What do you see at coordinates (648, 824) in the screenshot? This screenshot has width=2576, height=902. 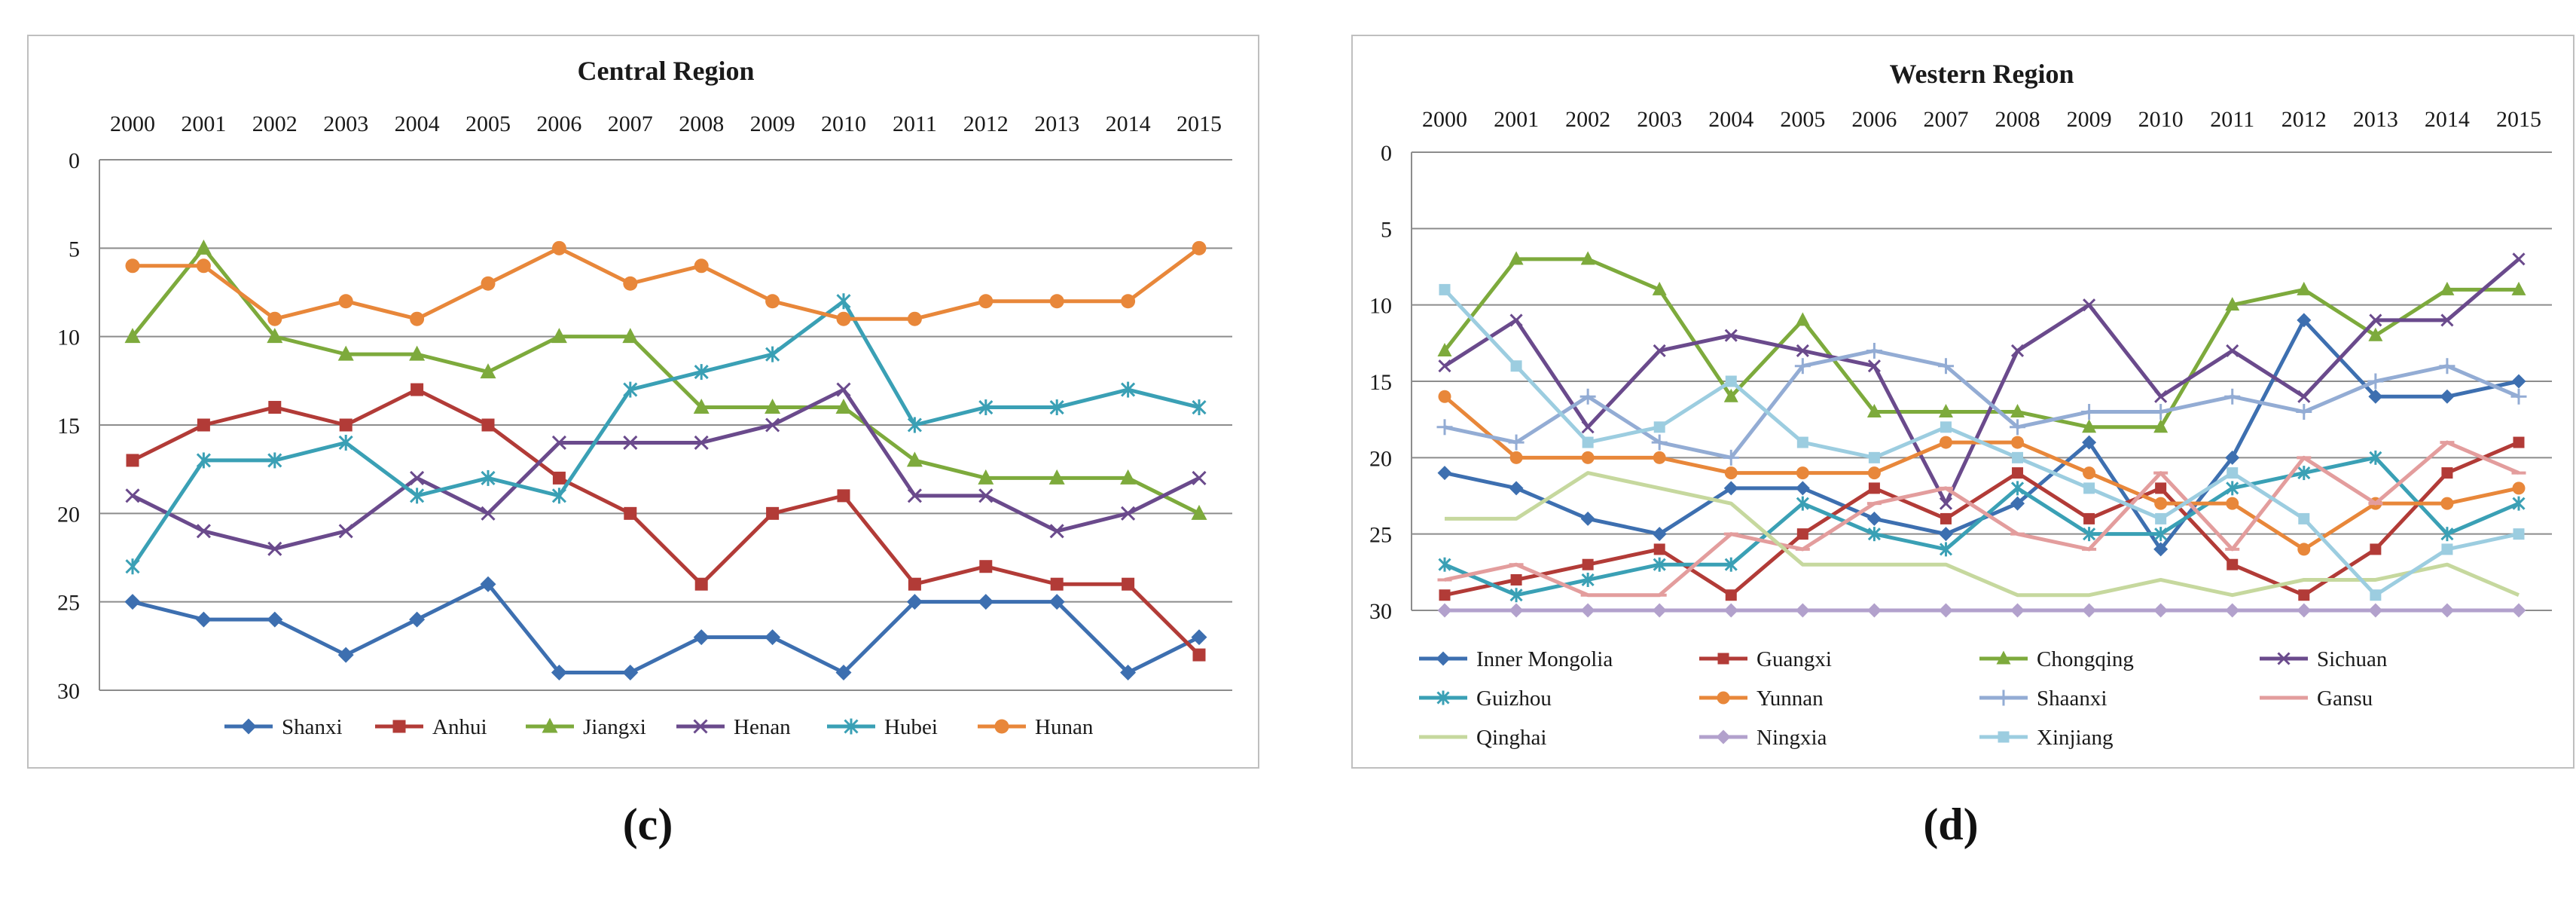 I see `caption-c: (c)` at bounding box center [648, 824].